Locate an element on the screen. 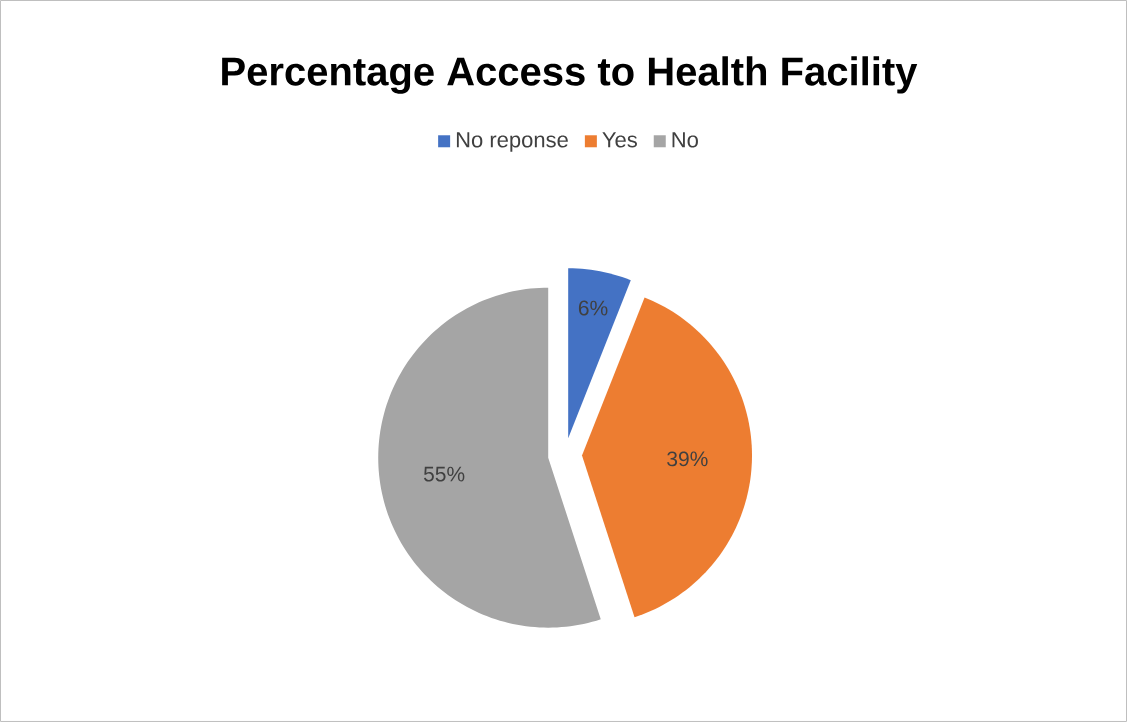  data-label: 55% is located at coordinates (444, 474).